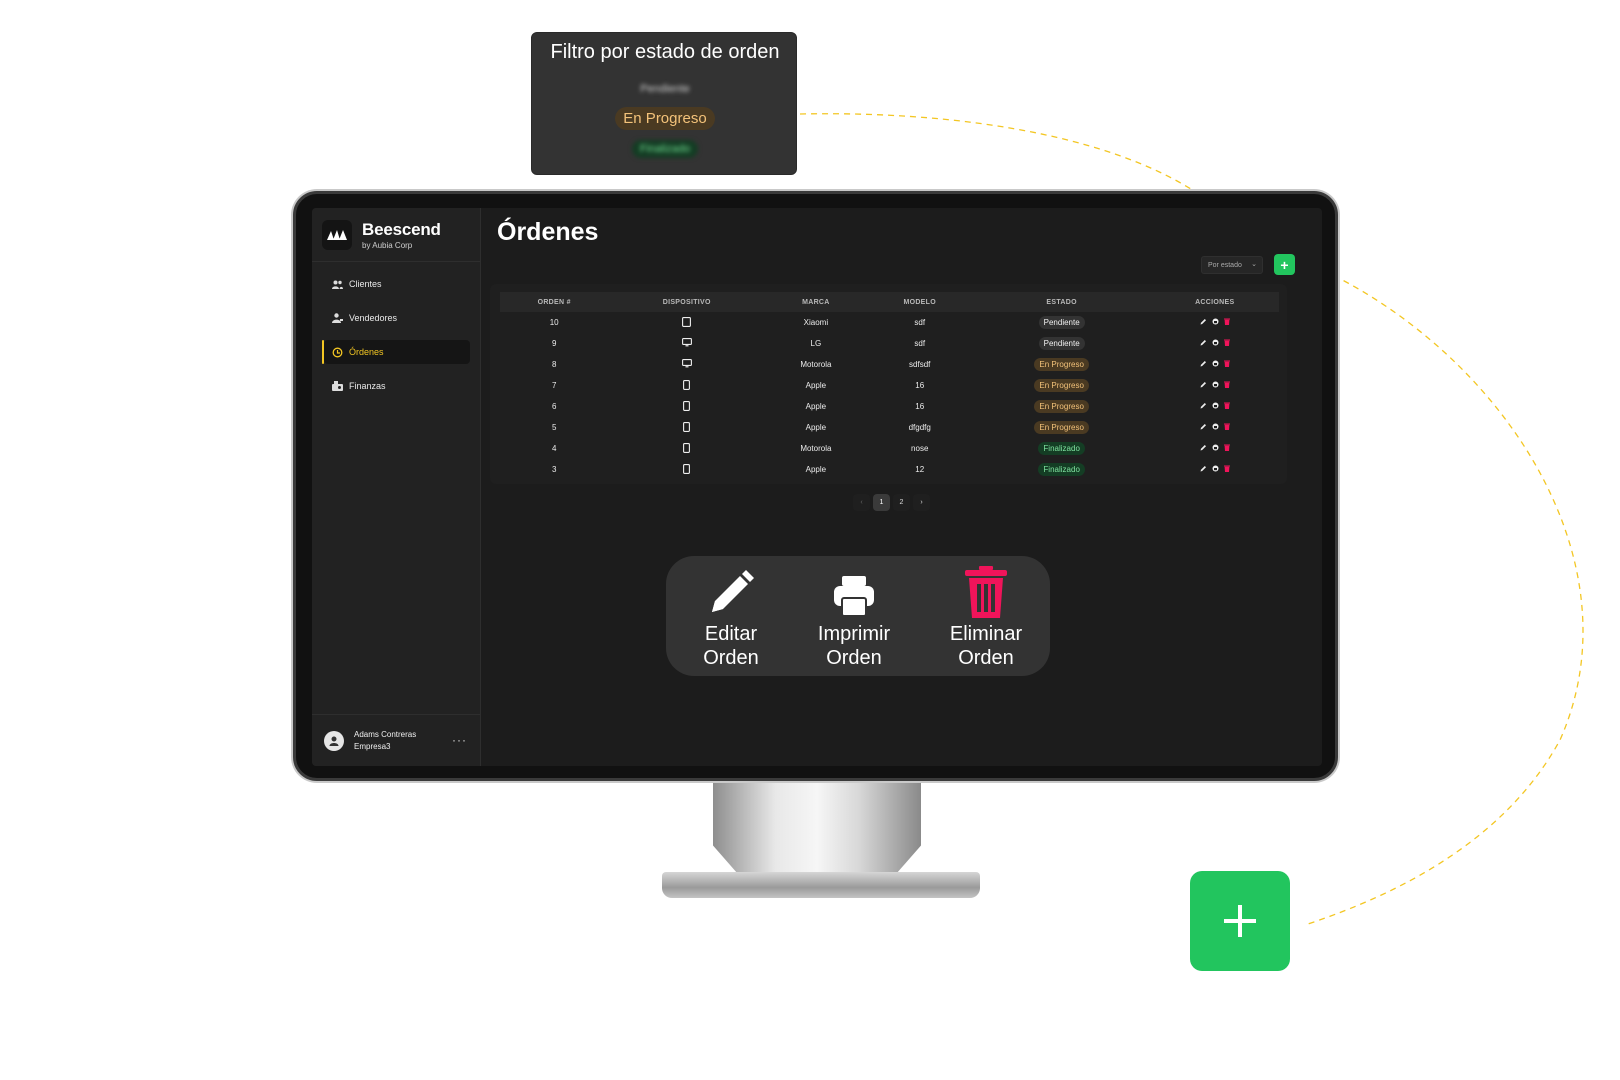 The width and height of the screenshot is (1620, 1080). Describe the element at coordinates (854, 634) in the screenshot. I see `print-order-line1: Imprimir` at that location.